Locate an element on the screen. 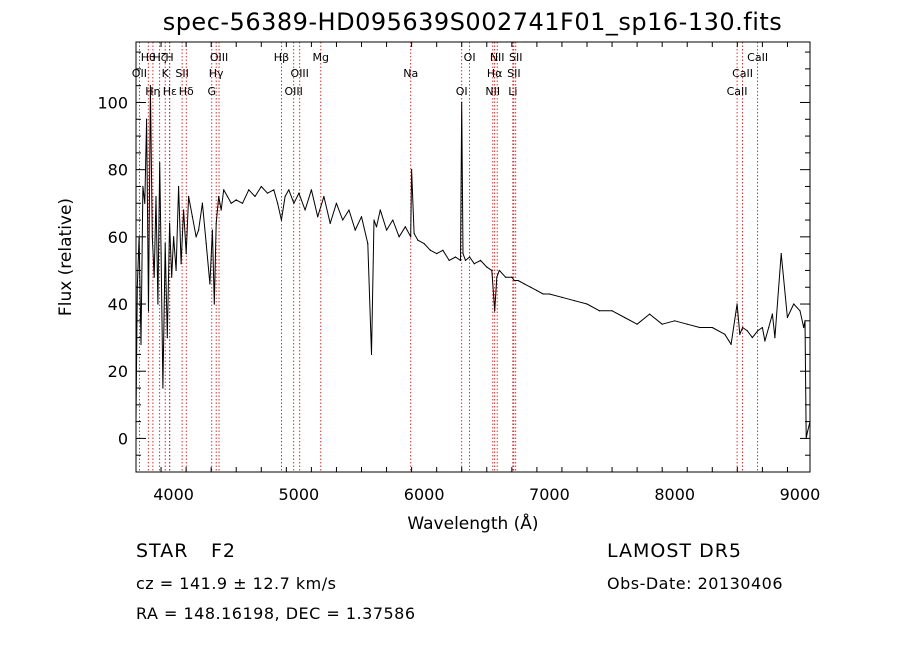 The height and width of the screenshot is (649, 900). y-tick-label: 0 is located at coordinates (123, 438).